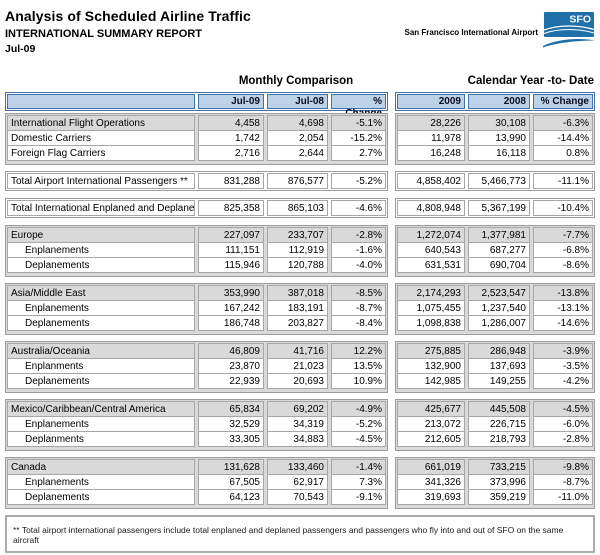 This screenshot has width=600, height=555. Describe the element at coordinates (431, 323) in the screenshot. I see `value-cell: 1,098,838` at that location.